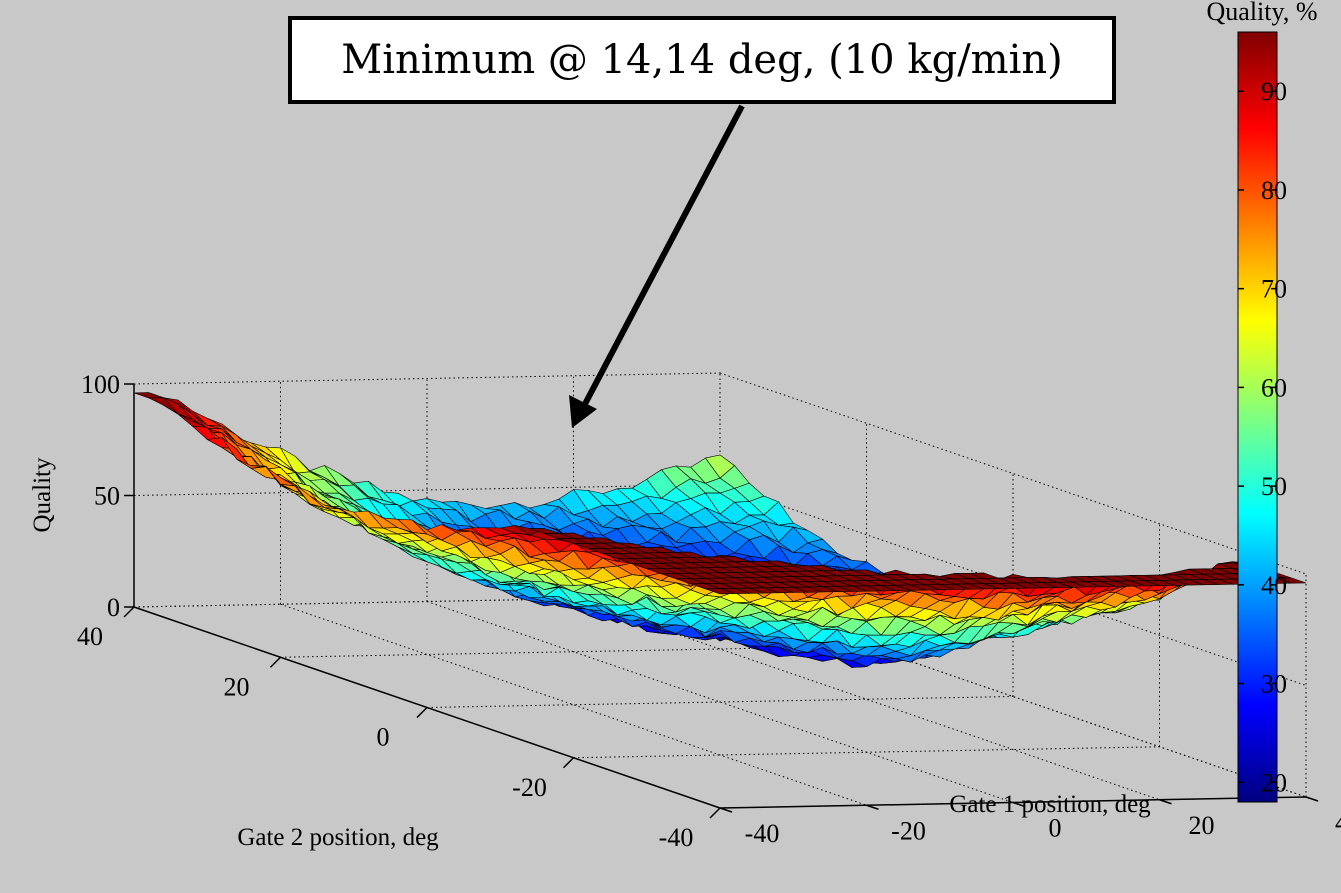 Image resolution: width=1341 pixels, height=893 pixels. I want to click on y-tick-label: 40, so click(90, 636).